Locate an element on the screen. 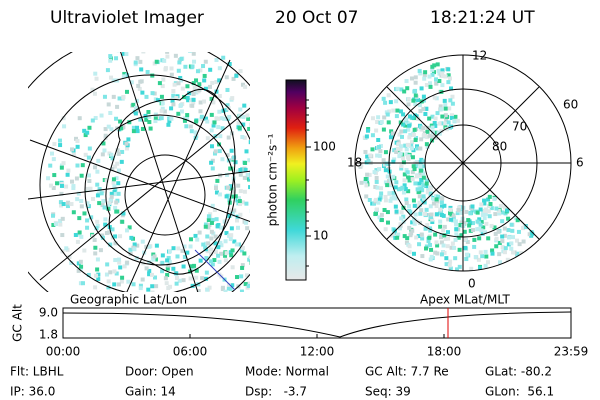  colorbar-label: photon cm⁻²s⁻¹ is located at coordinates (273, 179).